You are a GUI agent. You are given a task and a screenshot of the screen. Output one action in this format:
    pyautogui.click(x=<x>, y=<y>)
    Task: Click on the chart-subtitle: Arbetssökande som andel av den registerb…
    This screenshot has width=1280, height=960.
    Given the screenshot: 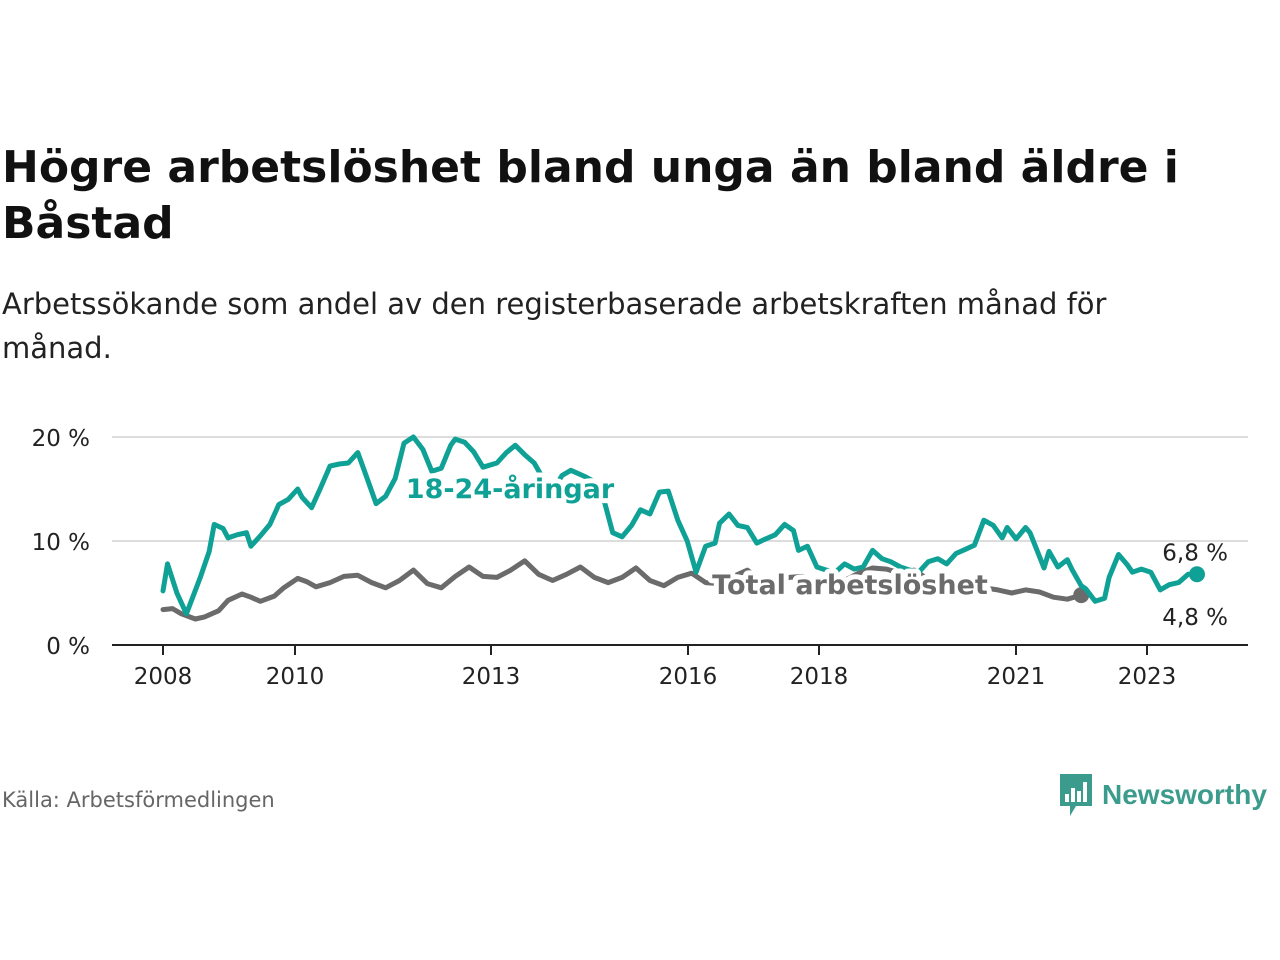 What is the action you would take?
    pyautogui.click(x=554, y=326)
    